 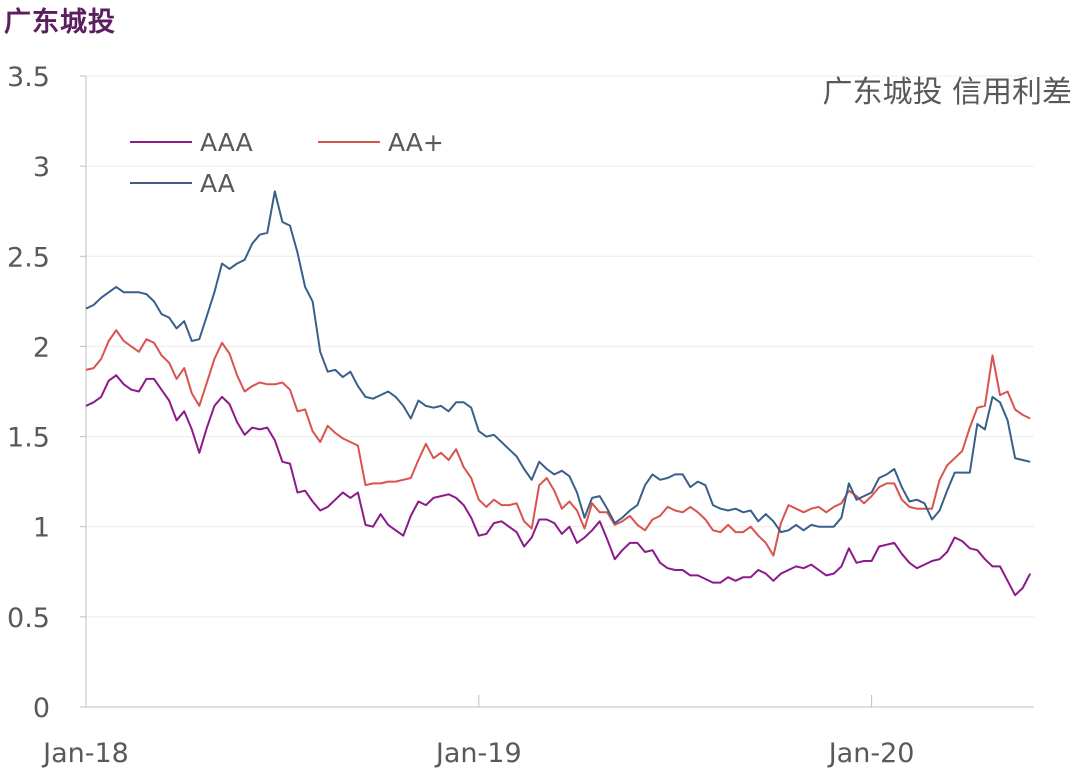 What do you see at coordinates (381, 142) in the screenshot?
I see `legend-item: AA+` at bounding box center [381, 142].